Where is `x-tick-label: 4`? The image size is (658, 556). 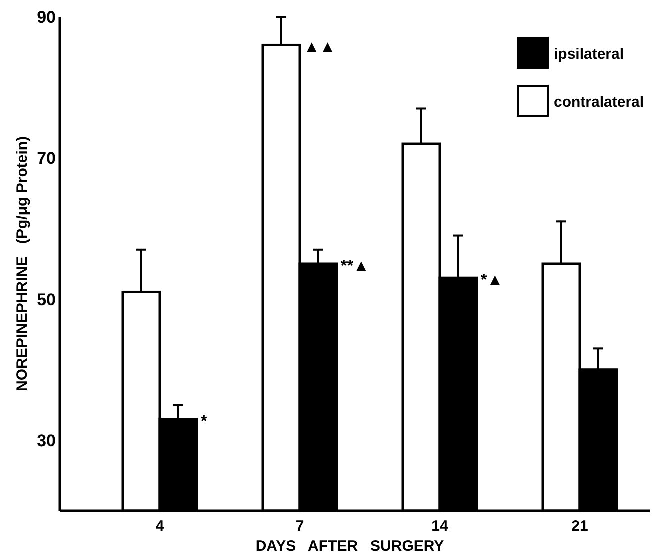 x-tick-label: 4 is located at coordinates (160, 526).